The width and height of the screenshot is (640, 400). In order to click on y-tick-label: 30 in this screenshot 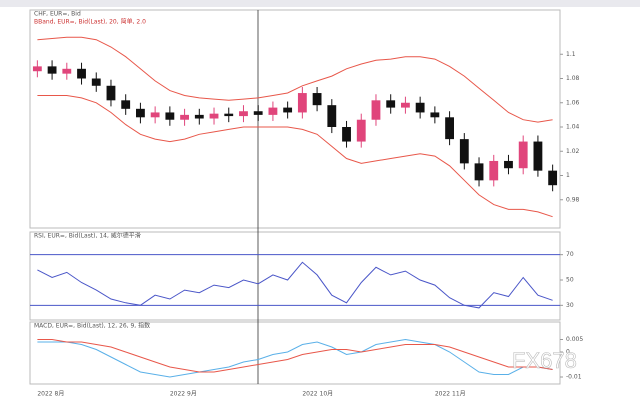, I will do `click(570, 305)`.